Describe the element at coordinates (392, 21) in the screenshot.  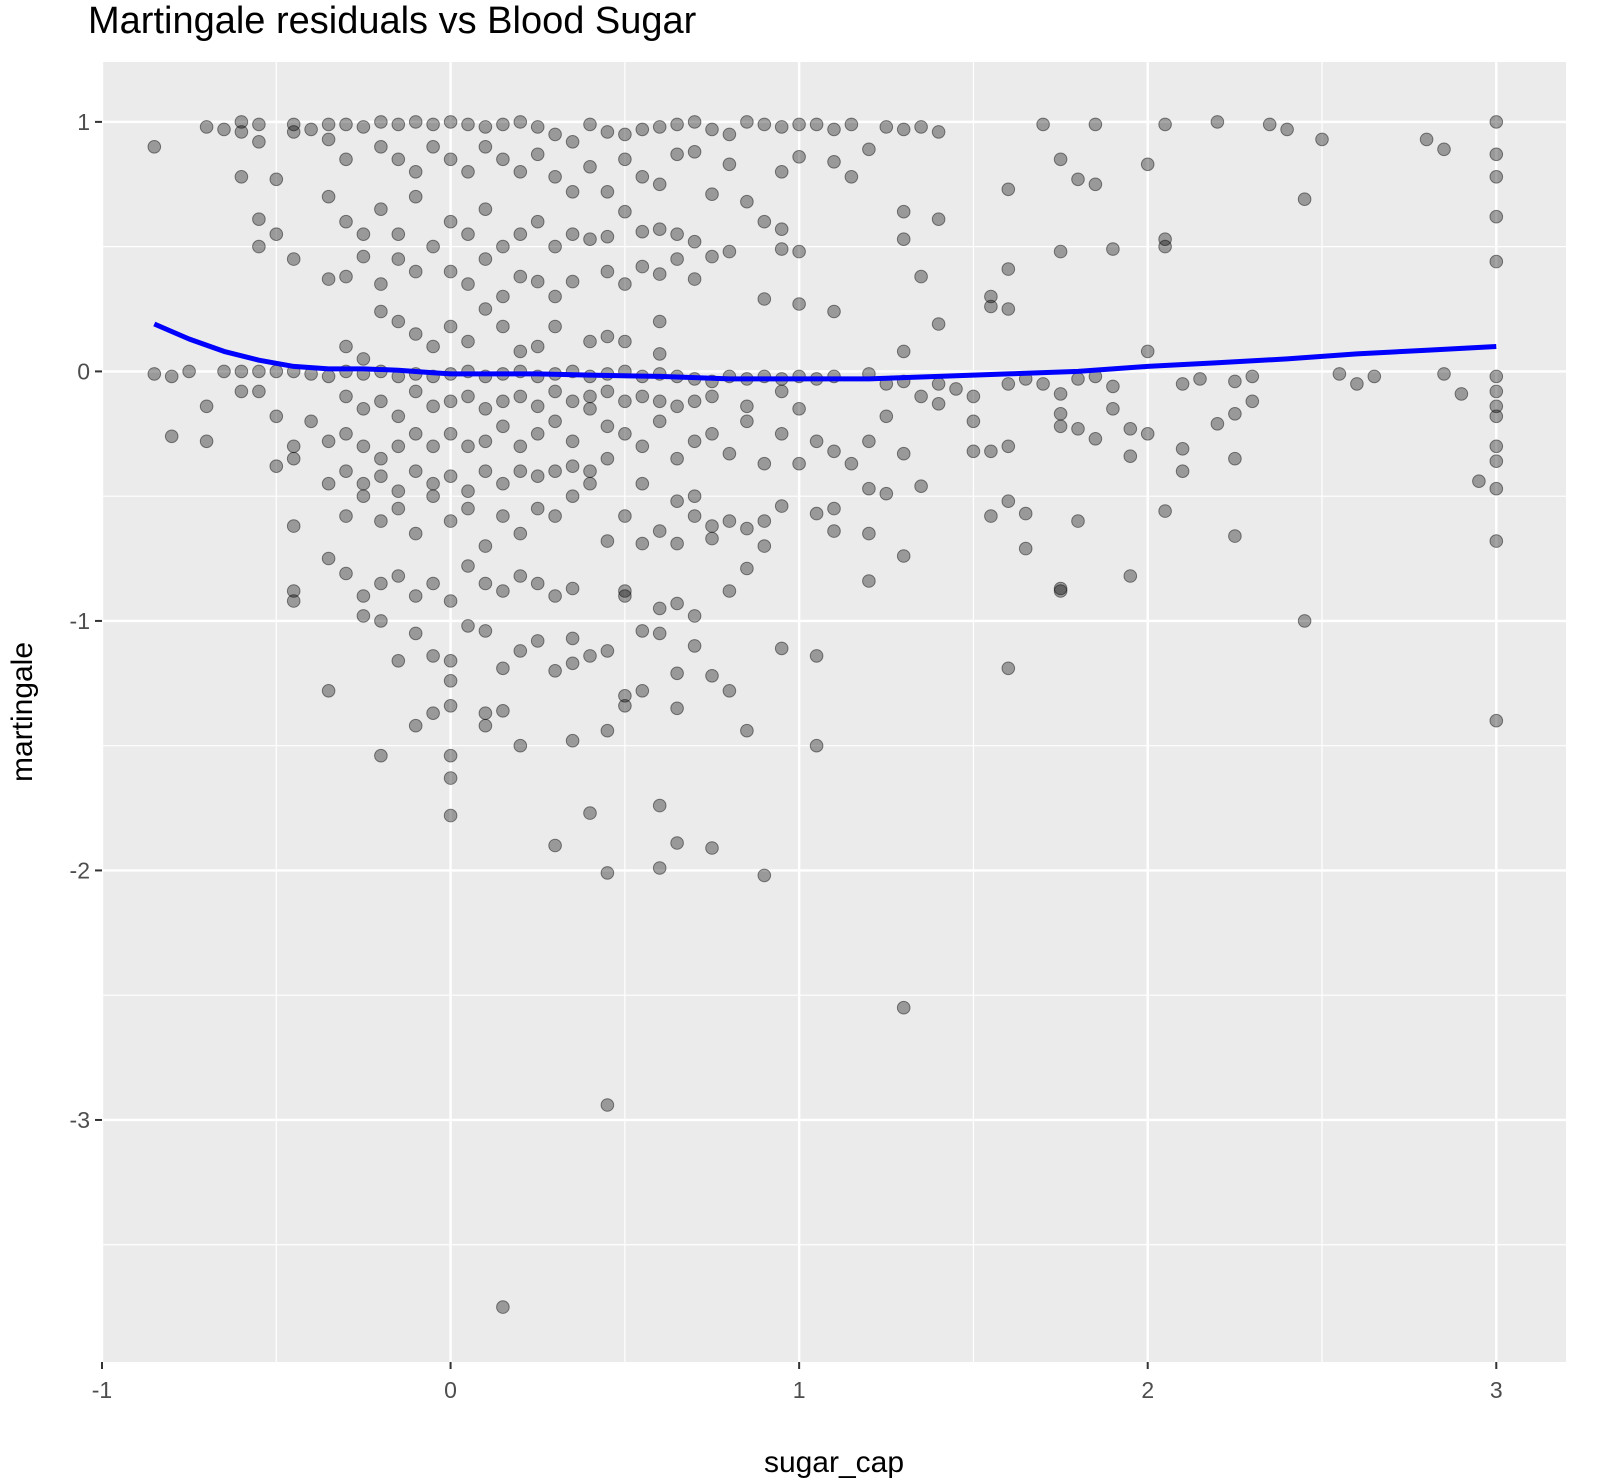
I see `chart-title: Martingale residuals vs Blood Sugar` at that location.